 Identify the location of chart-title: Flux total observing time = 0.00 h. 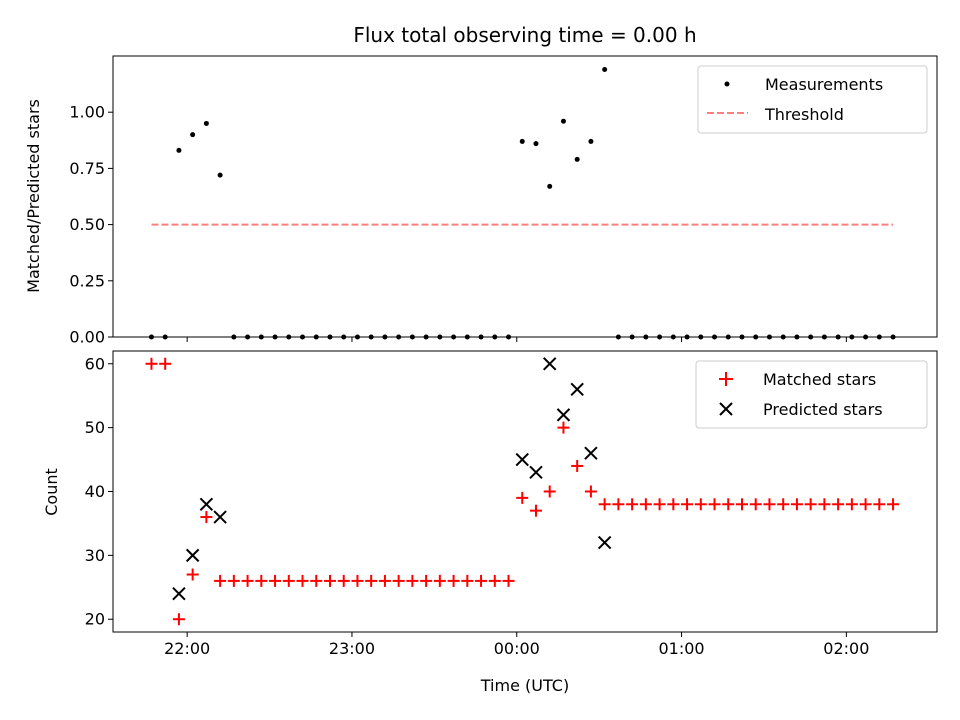
(524, 35).